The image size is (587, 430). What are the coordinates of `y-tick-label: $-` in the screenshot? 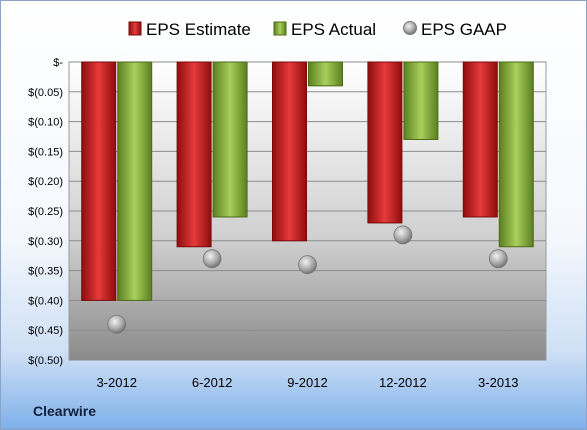 It's located at (58, 63).